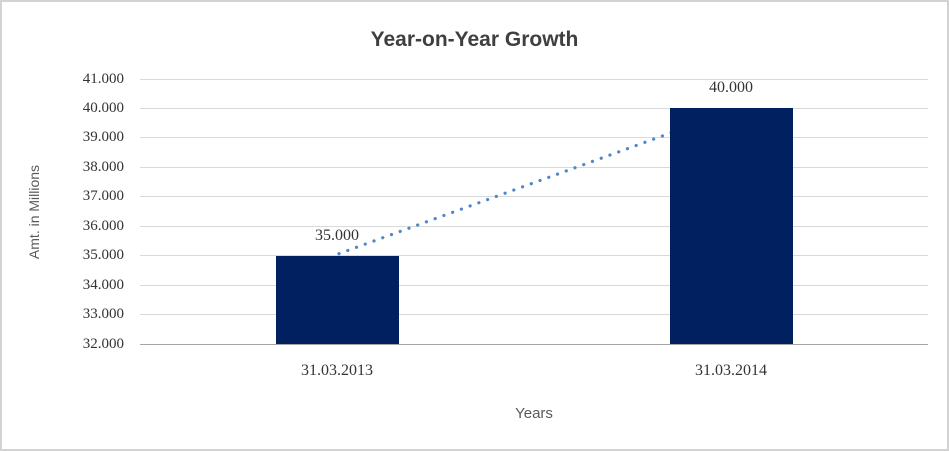  I want to click on bar-value-label: 35.000, so click(337, 235).